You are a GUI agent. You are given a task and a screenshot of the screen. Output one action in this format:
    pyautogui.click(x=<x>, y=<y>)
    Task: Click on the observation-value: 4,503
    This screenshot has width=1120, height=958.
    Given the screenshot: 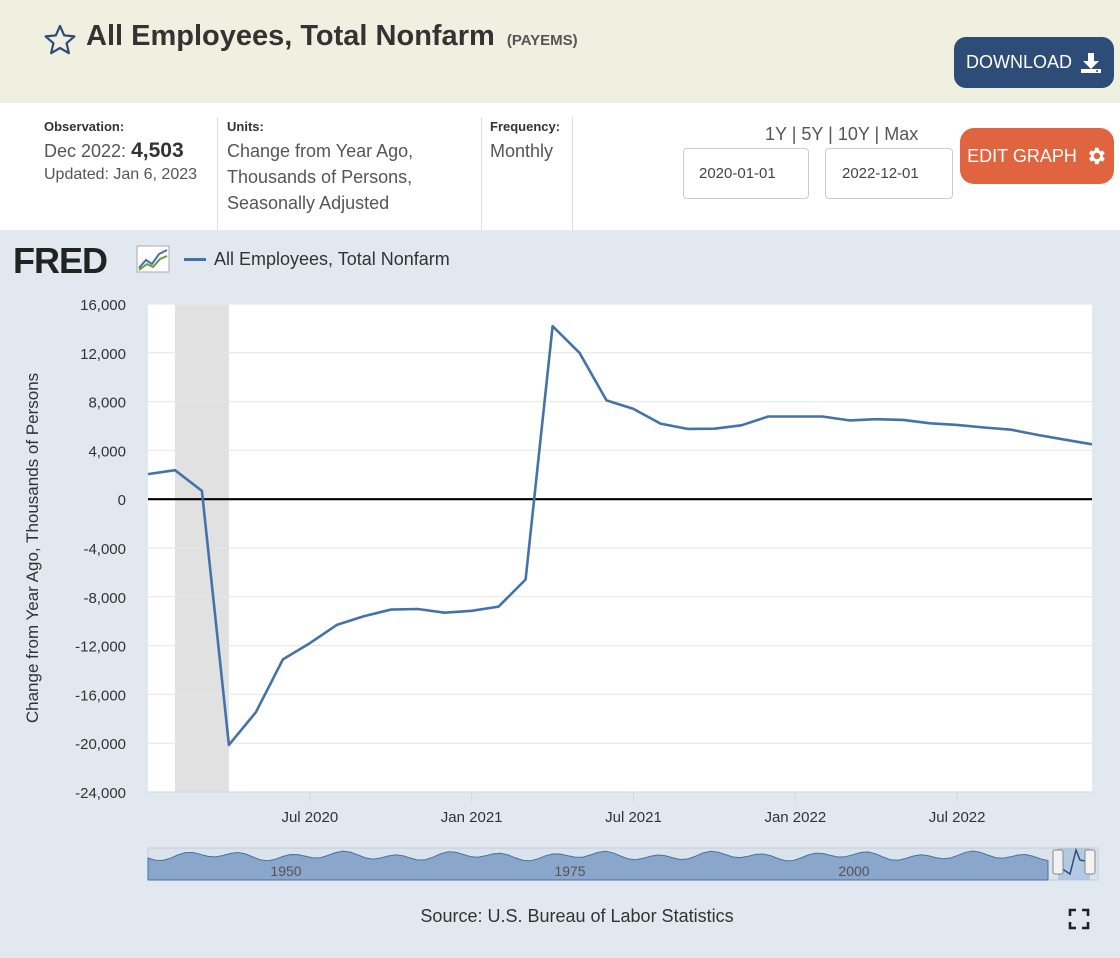 What is the action you would take?
    pyautogui.click(x=157, y=150)
    